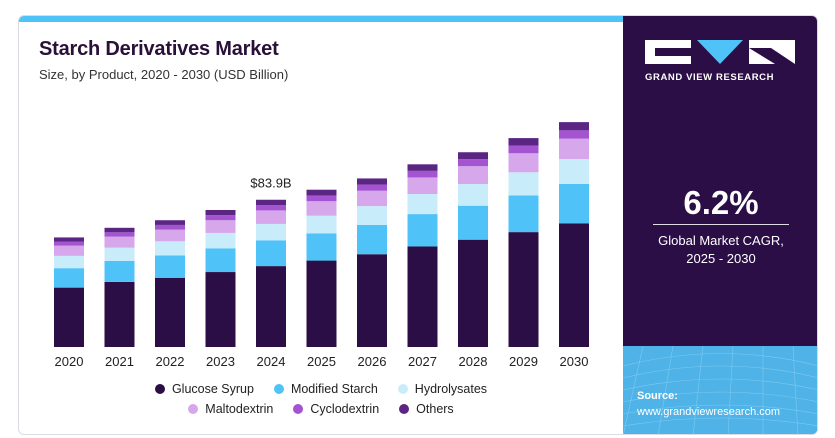  What do you see at coordinates (435, 409) in the screenshot?
I see `legend-label: Others` at bounding box center [435, 409].